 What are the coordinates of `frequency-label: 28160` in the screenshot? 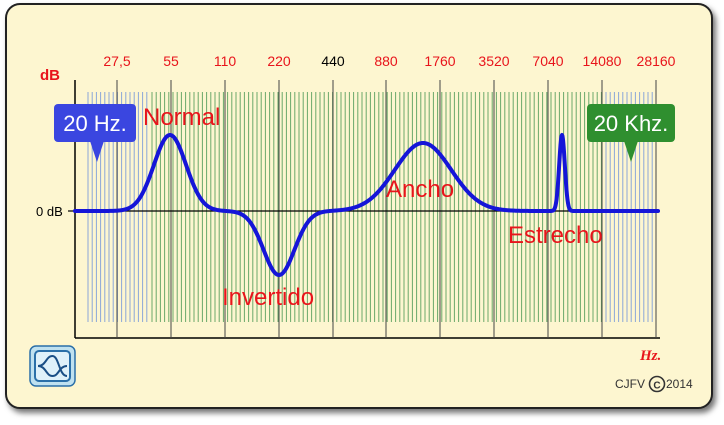 It's located at (656, 61).